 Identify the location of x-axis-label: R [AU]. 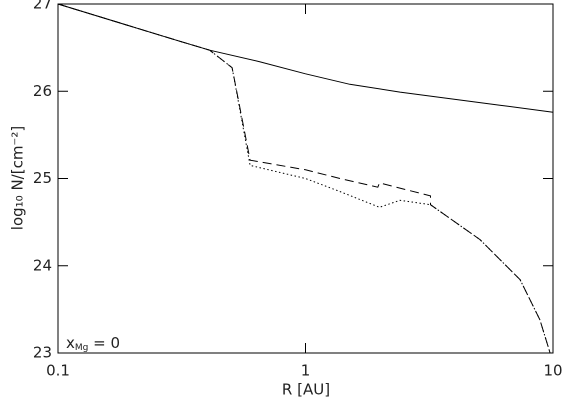
(306, 390).